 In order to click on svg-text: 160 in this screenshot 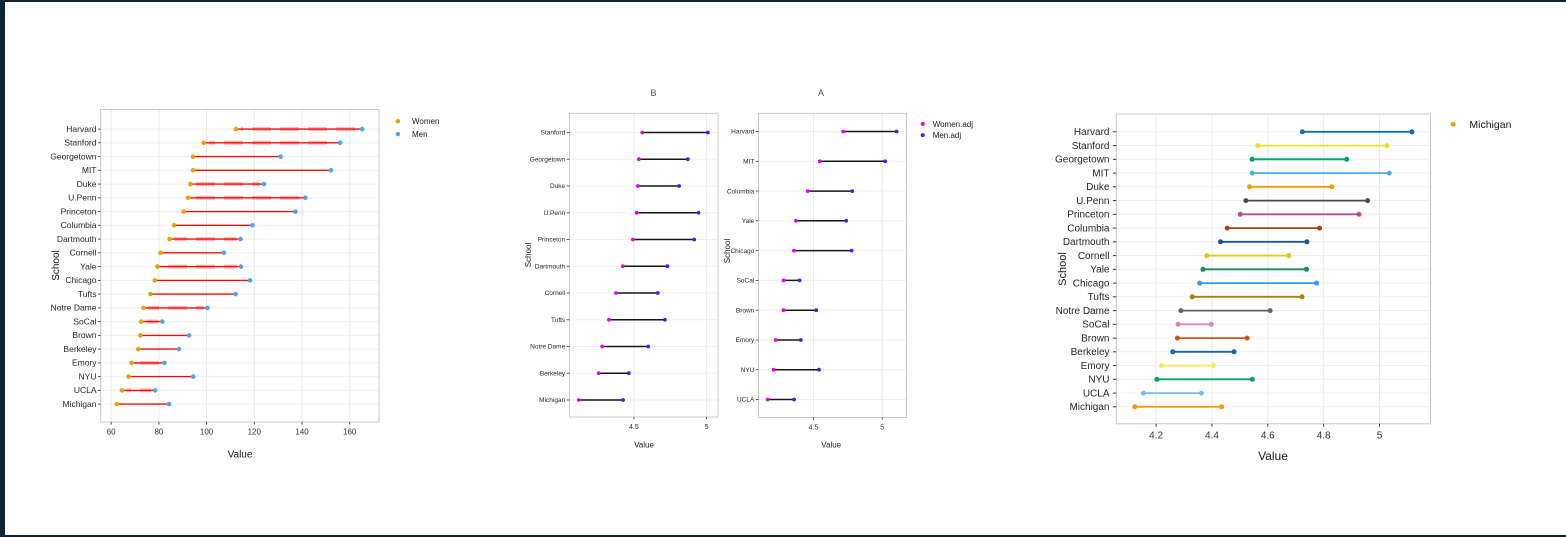, I will do `click(350, 432)`.